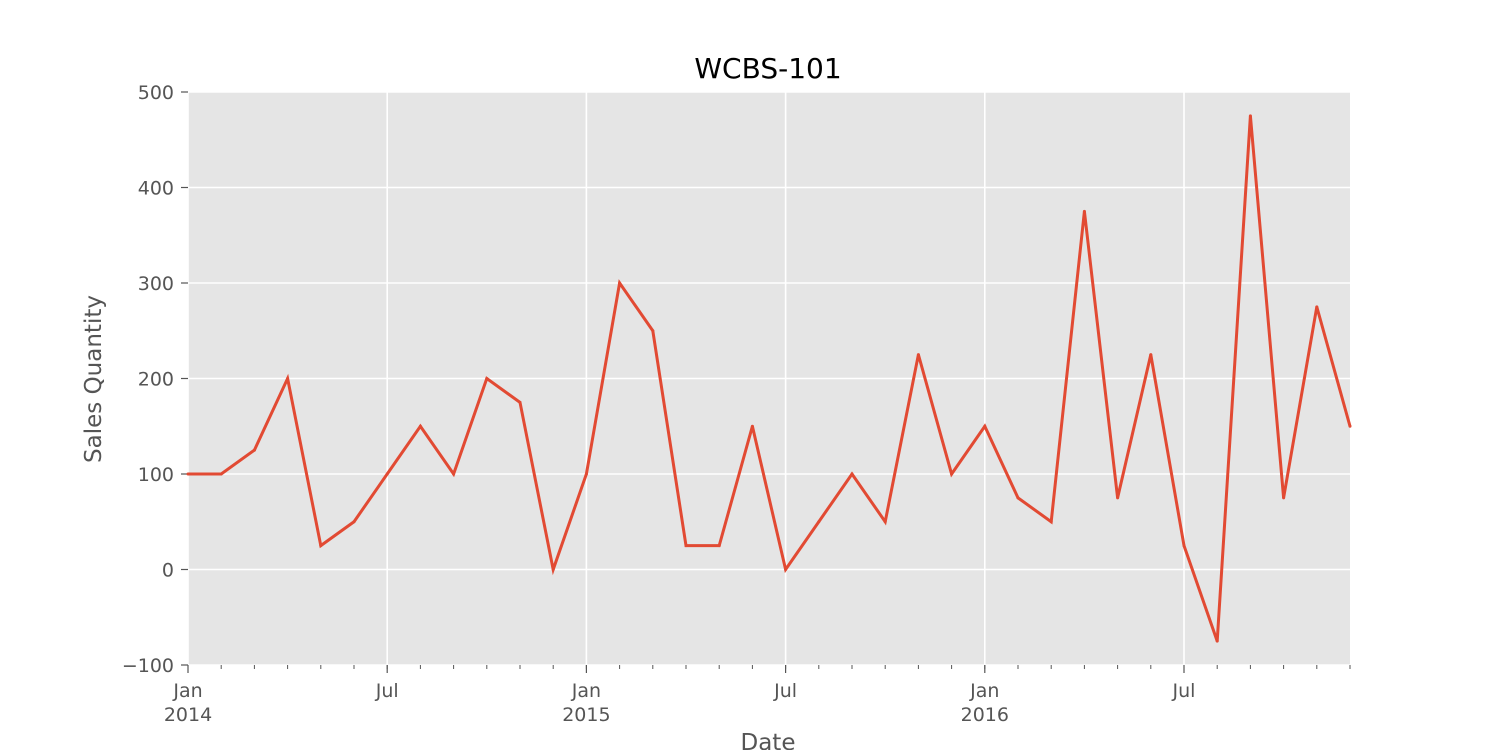 The width and height of the screenshot is (1500, 750). I want to click on y-tick-label: 100, so click(156, 475).